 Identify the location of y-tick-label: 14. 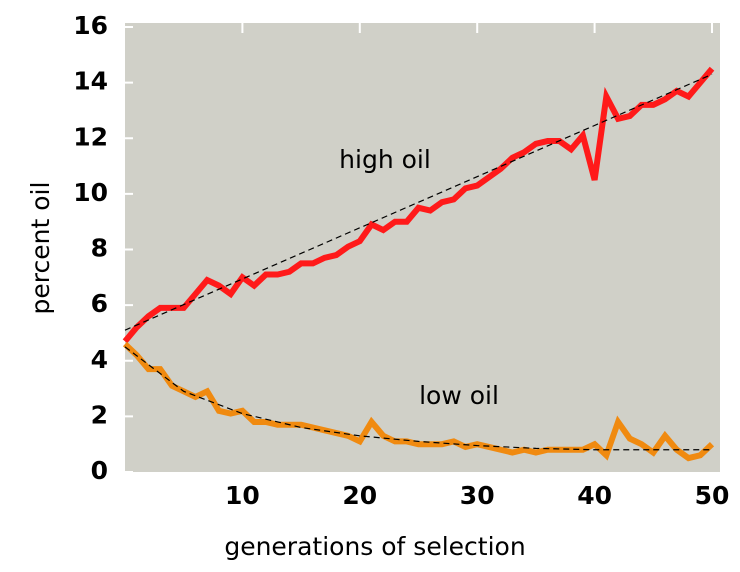
(90, 81).